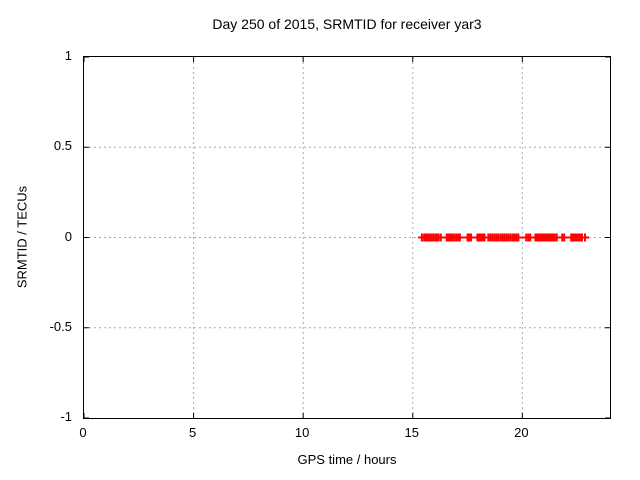  Describe the element at coordinates (68, 236) in the screenshot. I see `y-tick-label: 0` at that location.